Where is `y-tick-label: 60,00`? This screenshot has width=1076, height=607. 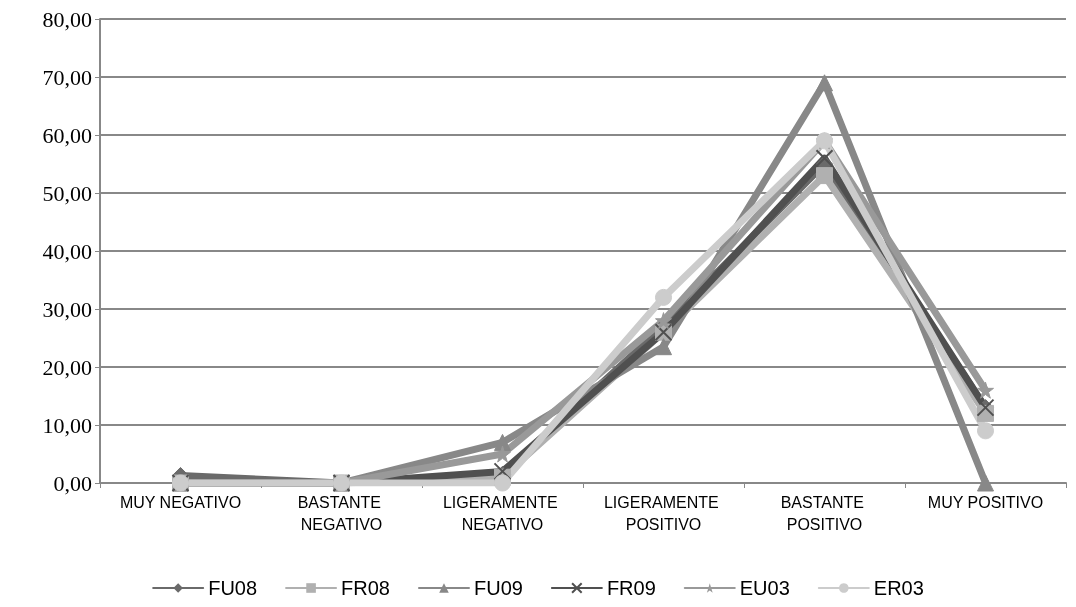
y-tick-label: 60,00 is located at coordinates (67, 135).